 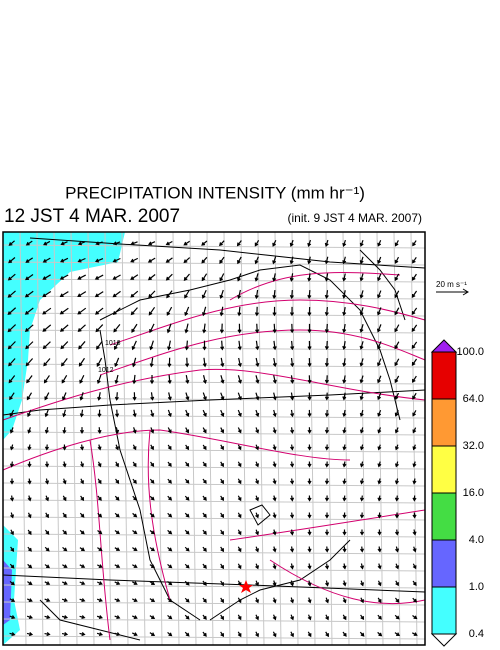 What do you see at coordinates (457, 493) in the screenshot?
I see `colorbar: 100.0 64.0 32.0 16.0 4.0 1.0 0.4` at bounding box center [457, 493].